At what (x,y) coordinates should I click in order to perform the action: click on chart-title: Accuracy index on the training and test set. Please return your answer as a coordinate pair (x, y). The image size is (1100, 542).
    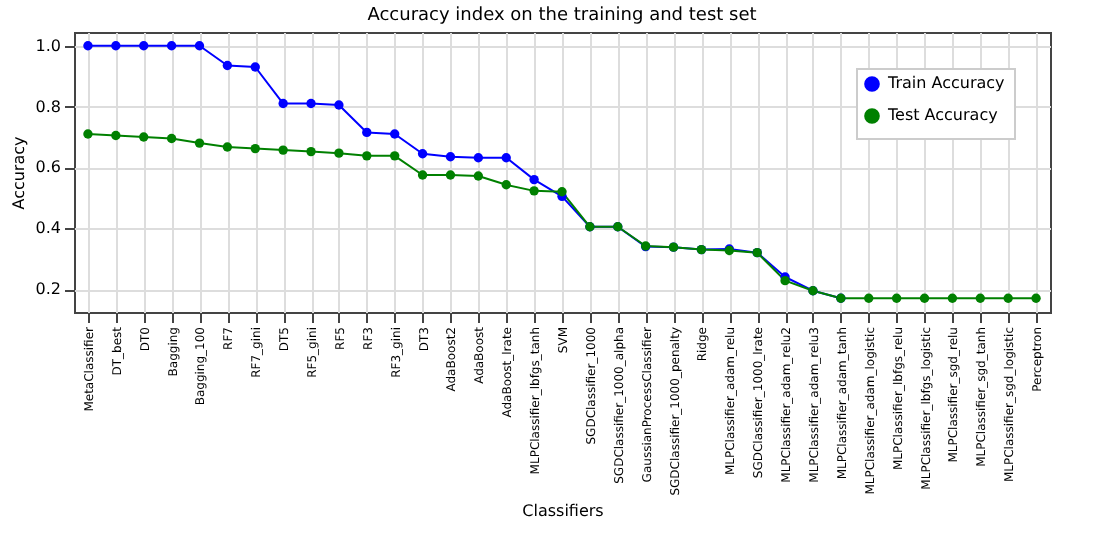
    Looking at the image, I should click on (562, 16).